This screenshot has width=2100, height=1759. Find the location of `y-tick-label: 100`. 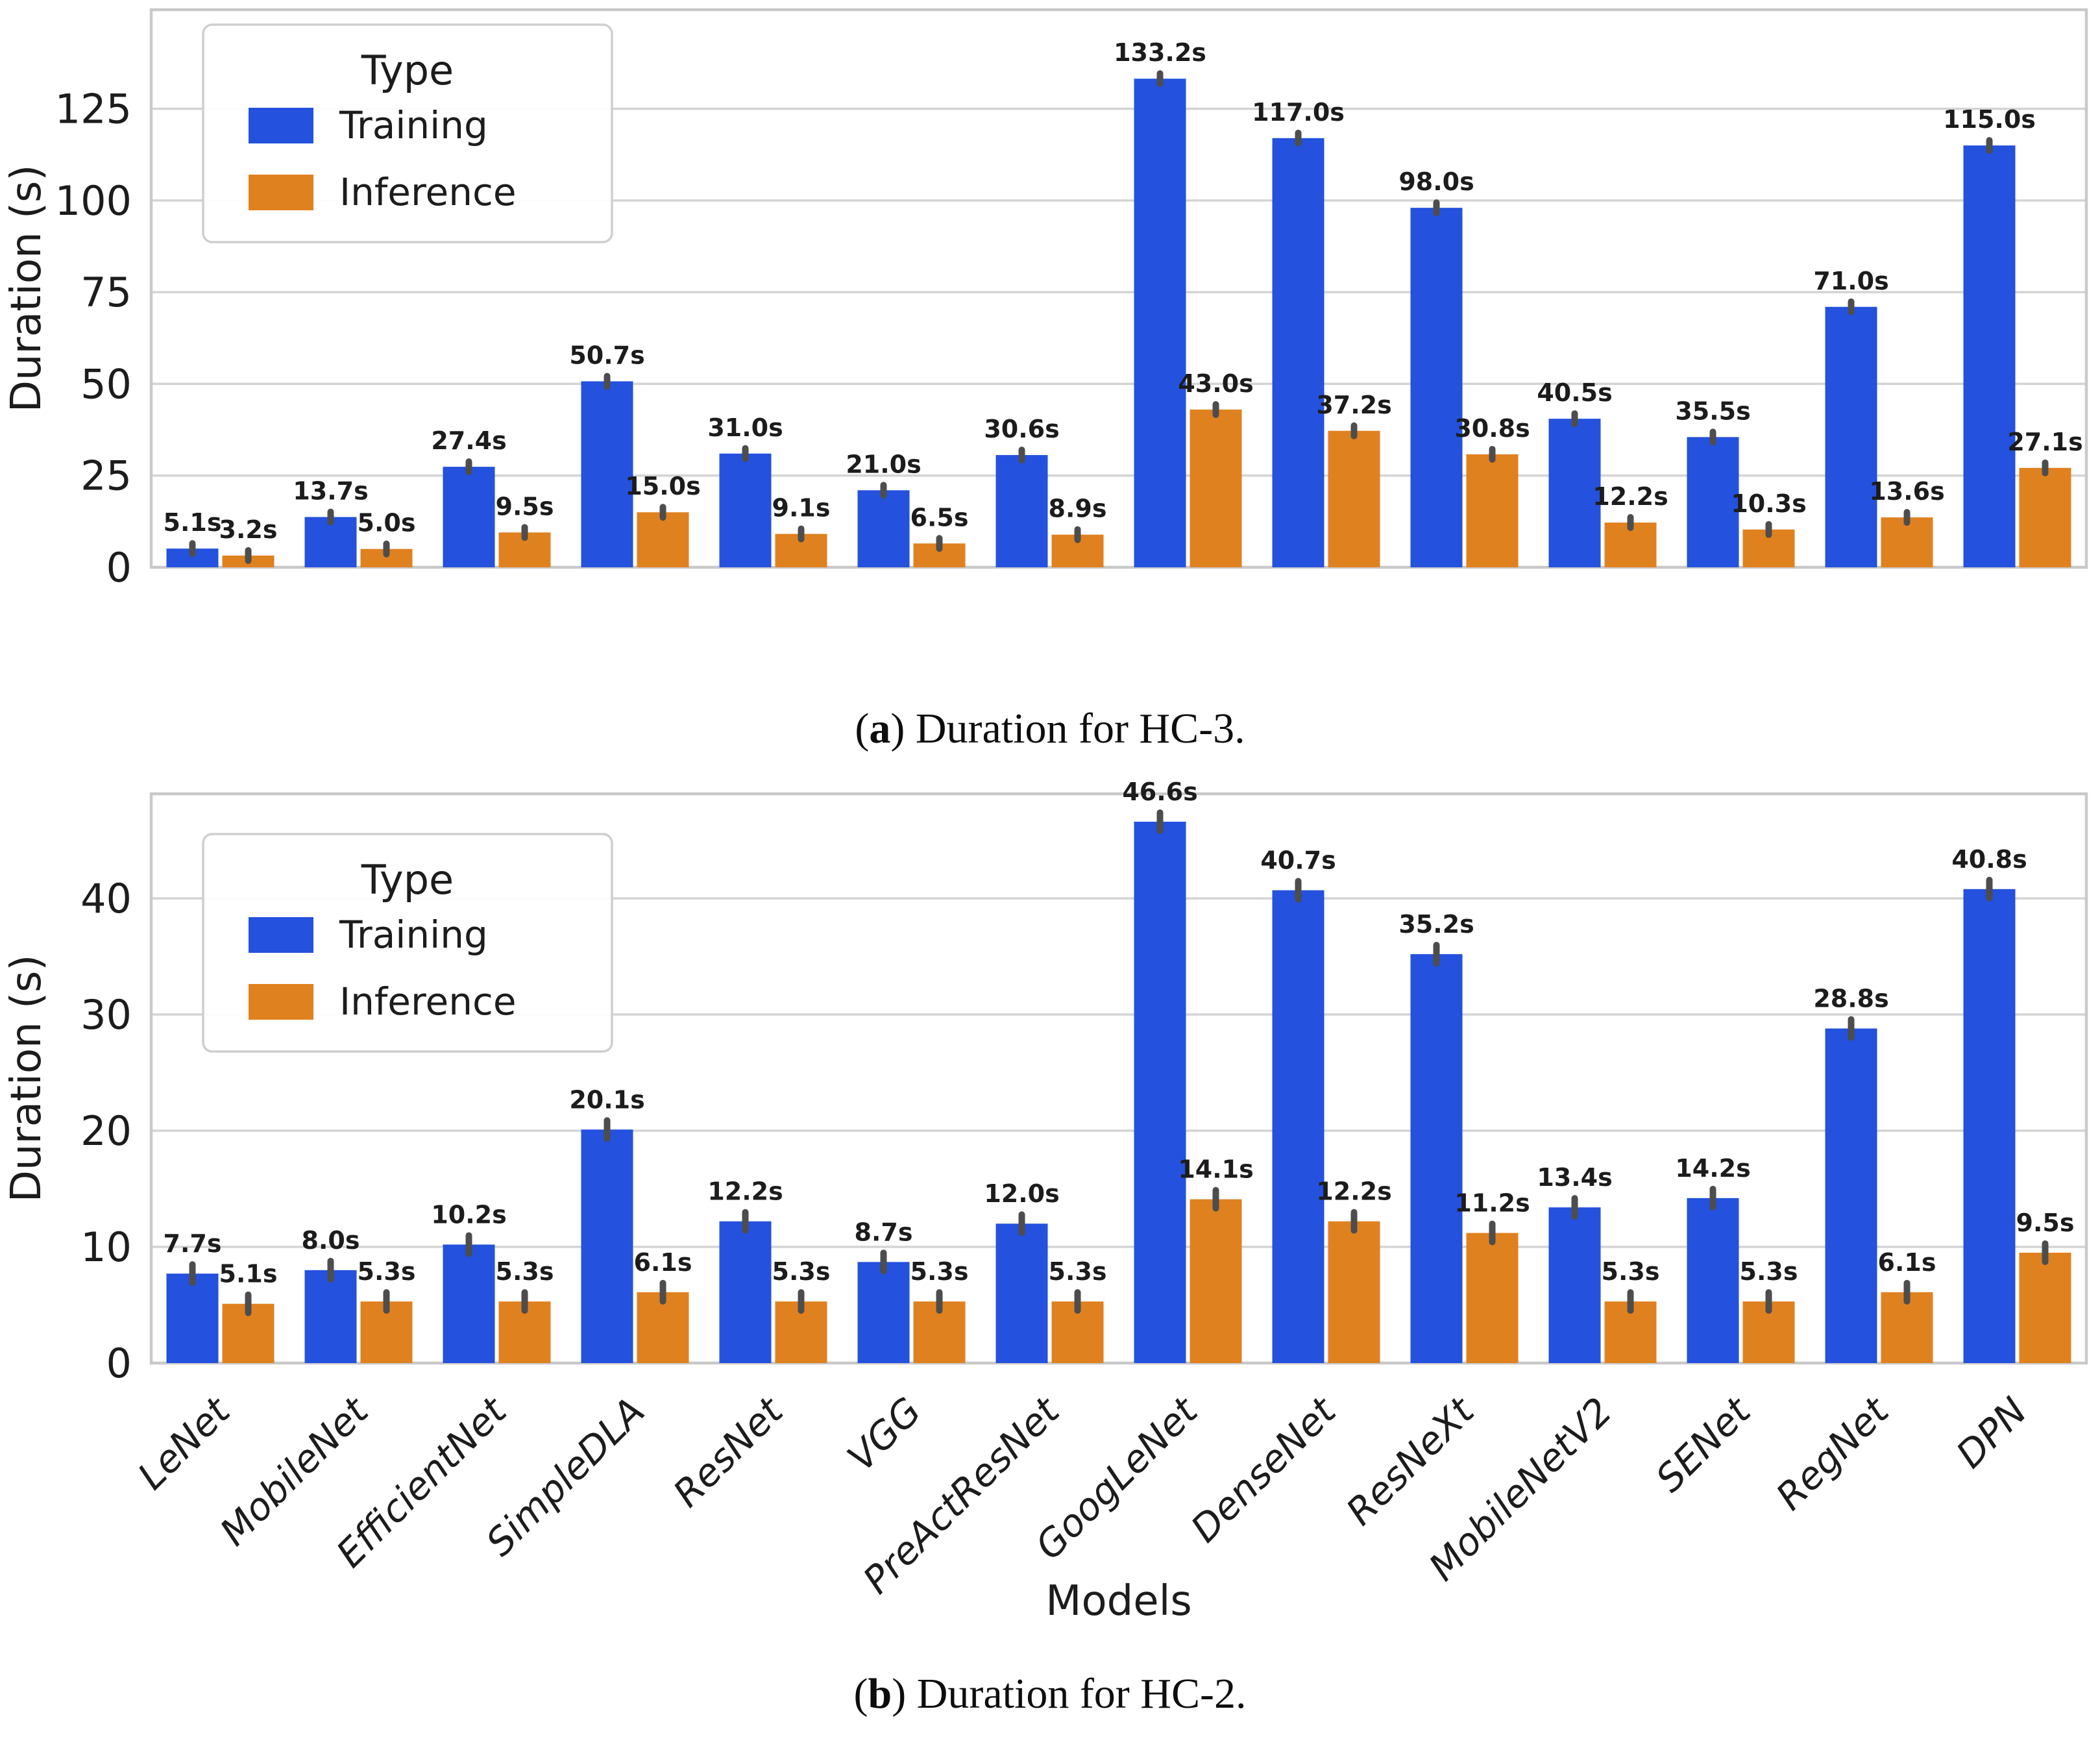

y-tick-label: 100 is located at coordinates (93, 201).